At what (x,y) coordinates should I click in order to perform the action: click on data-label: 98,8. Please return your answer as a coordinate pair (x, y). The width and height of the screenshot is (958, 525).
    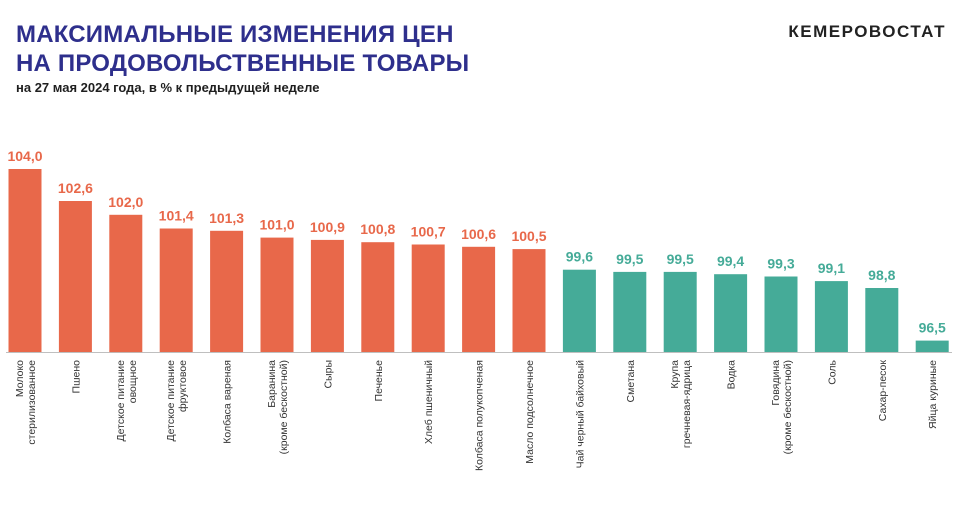
    Looking at the image, I should click on (881, 275).